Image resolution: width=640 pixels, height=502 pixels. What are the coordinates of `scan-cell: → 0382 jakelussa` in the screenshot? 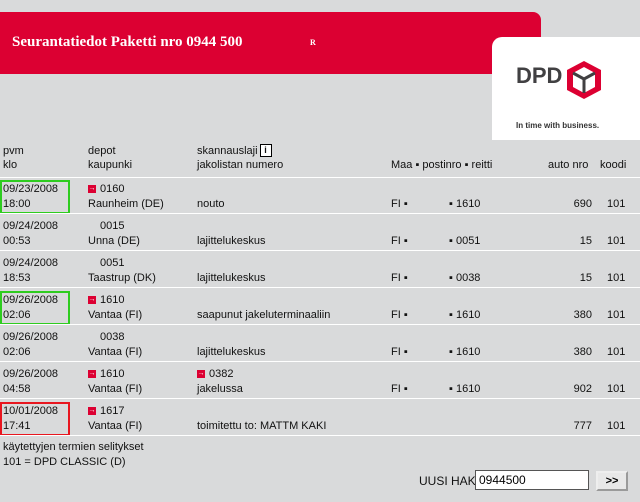 It's located at (220, 382).